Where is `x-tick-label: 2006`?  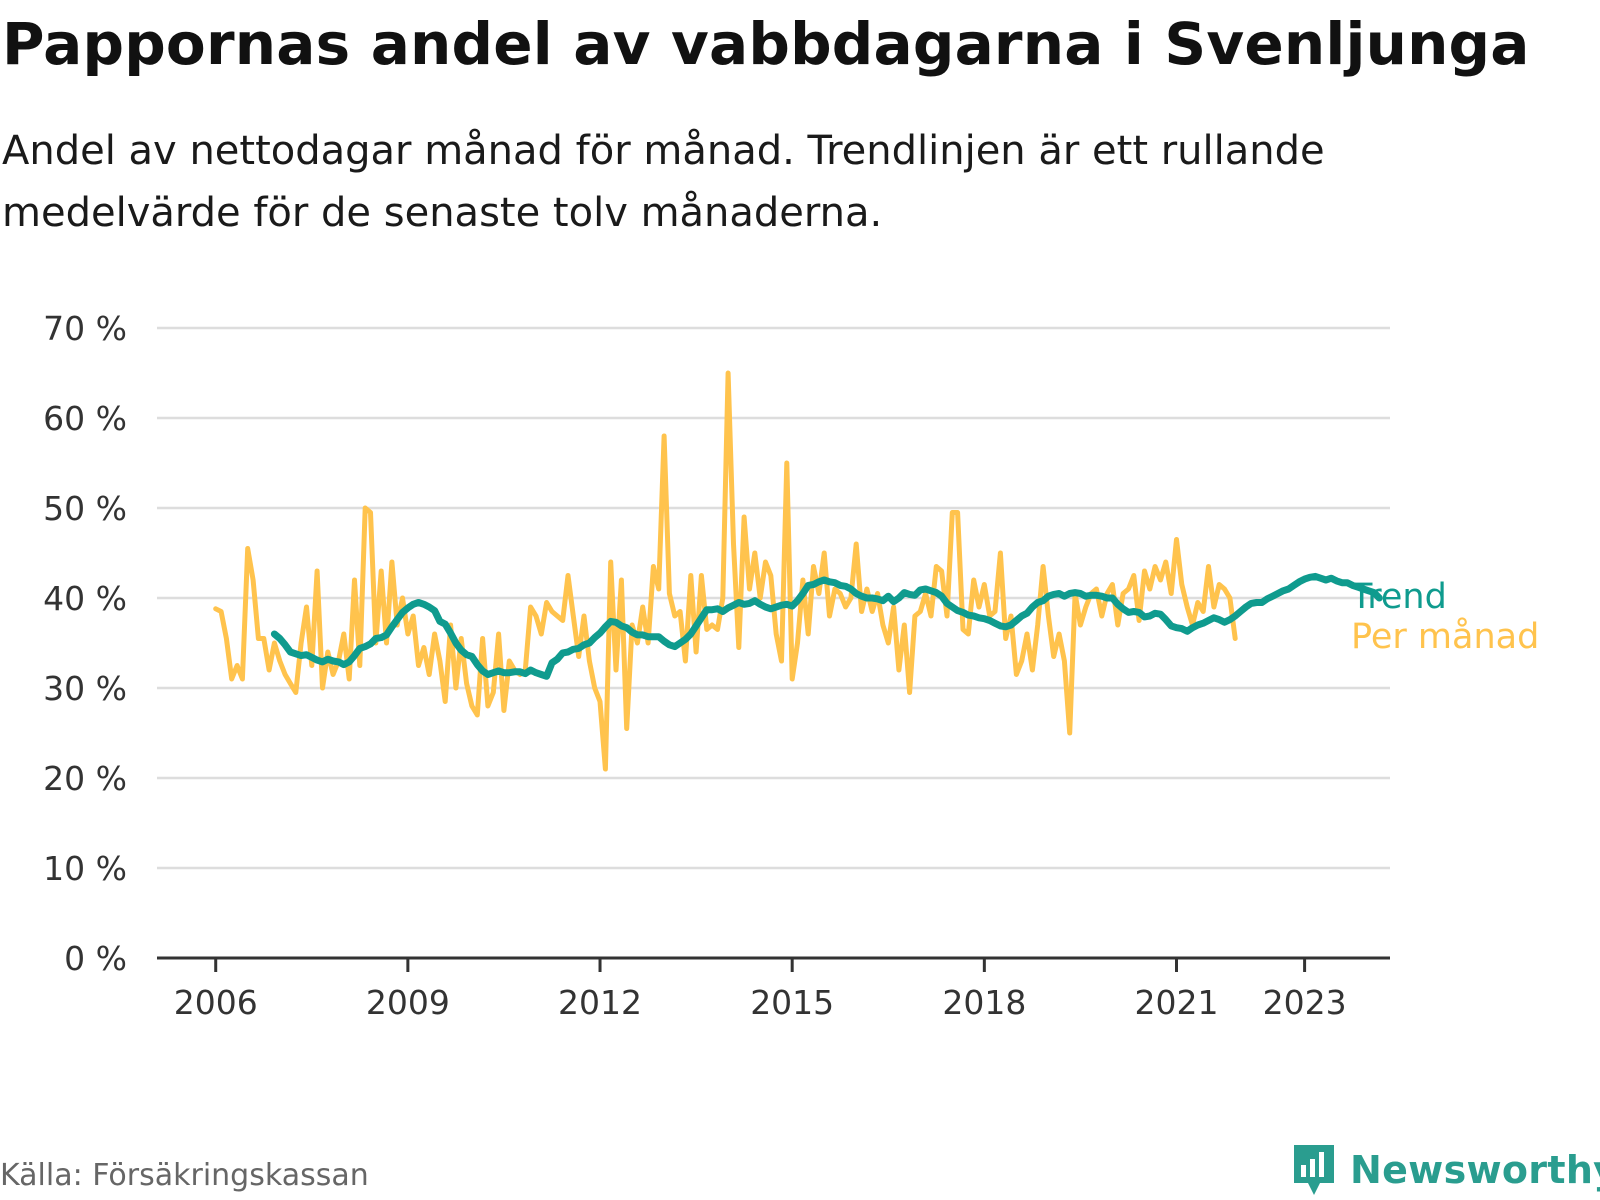 x-tick-label: 2006 is located at coordinates (216, 1002).